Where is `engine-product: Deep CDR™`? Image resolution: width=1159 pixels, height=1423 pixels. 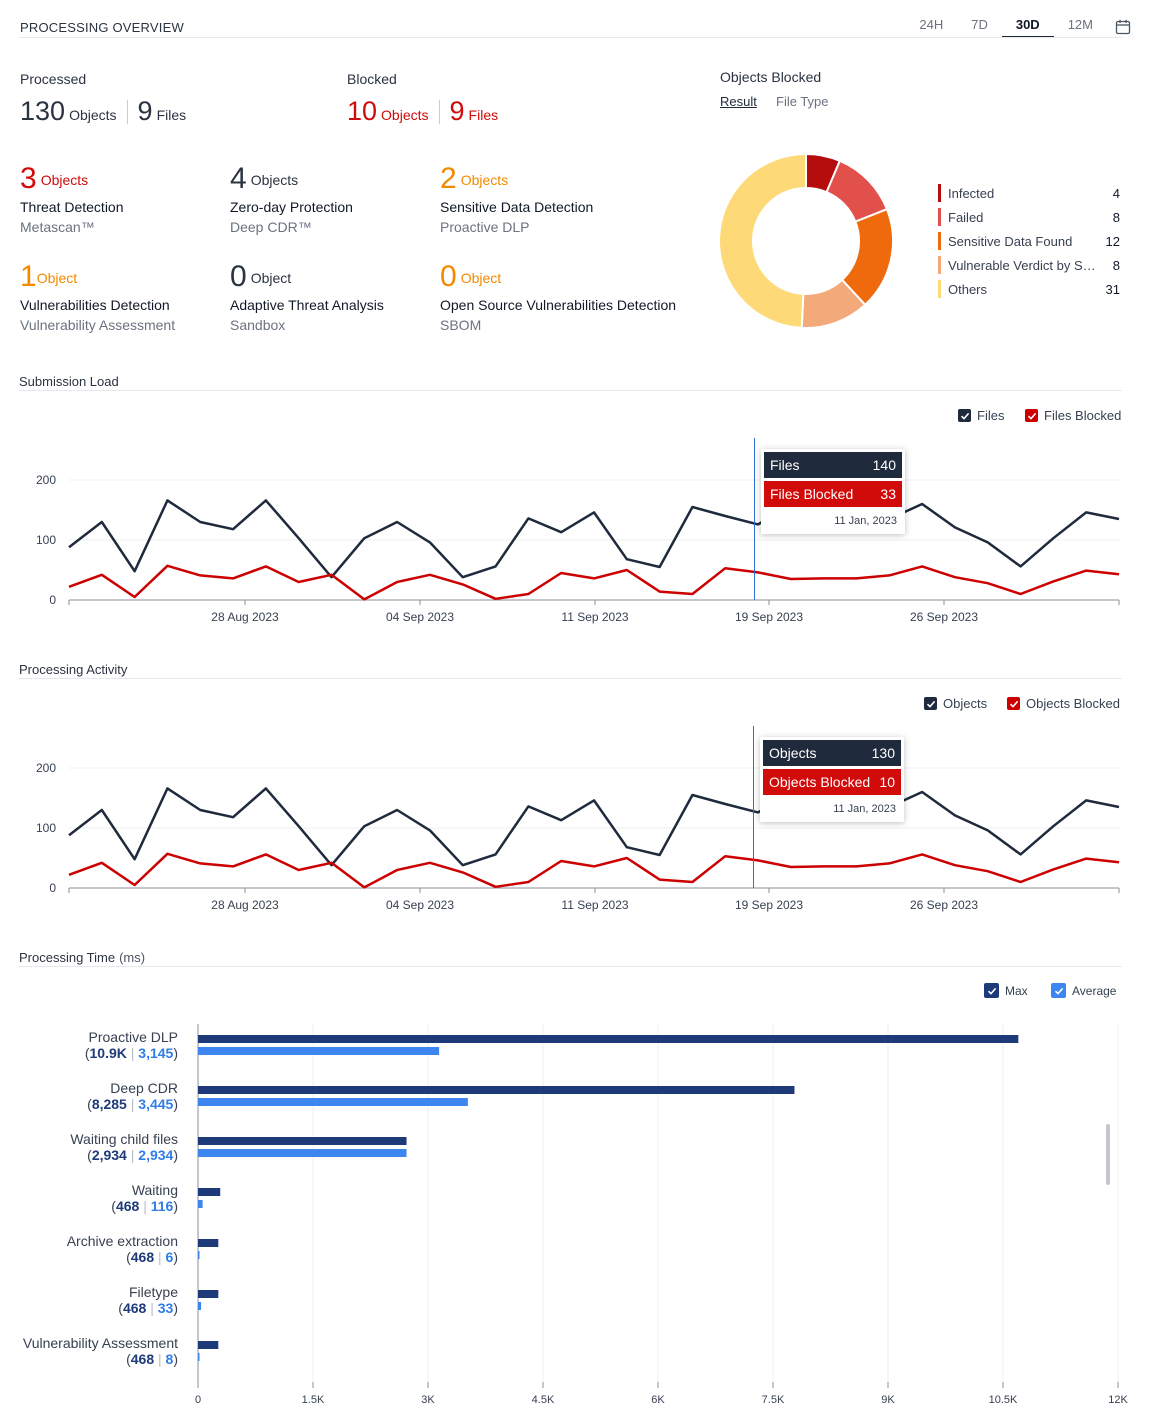
engine-product: Deep CDR™ is located at coordinates (271, 227).